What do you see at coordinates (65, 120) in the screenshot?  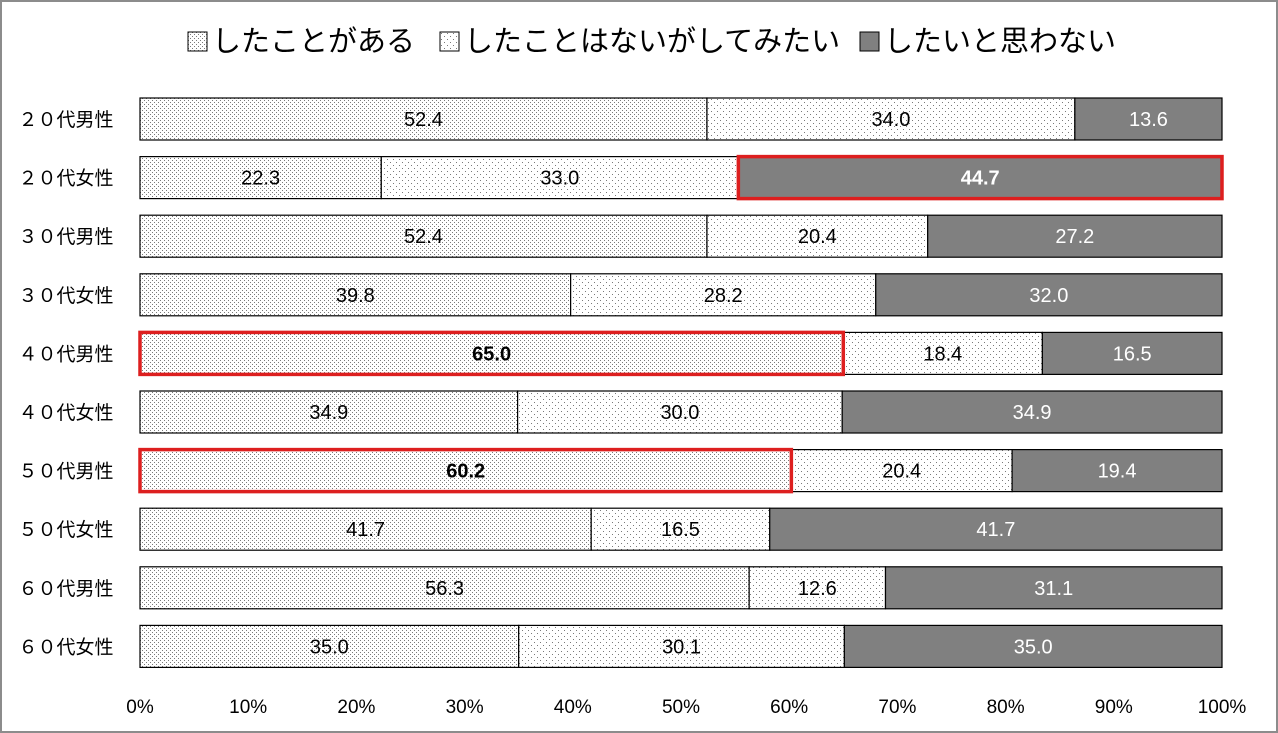 I see `category-label: ２０代男性` at bounding box center [65, 120].